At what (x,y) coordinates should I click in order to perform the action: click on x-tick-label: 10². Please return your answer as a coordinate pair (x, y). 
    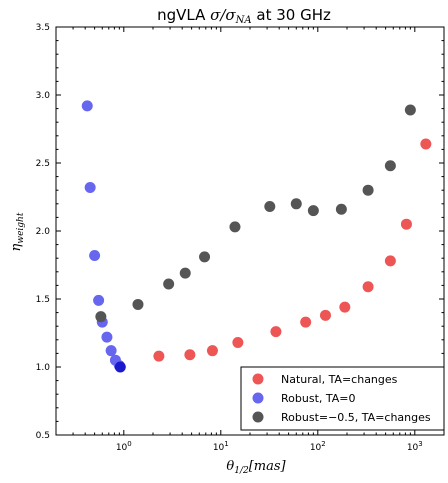
    Looking at the image, I should click on (318, 446).